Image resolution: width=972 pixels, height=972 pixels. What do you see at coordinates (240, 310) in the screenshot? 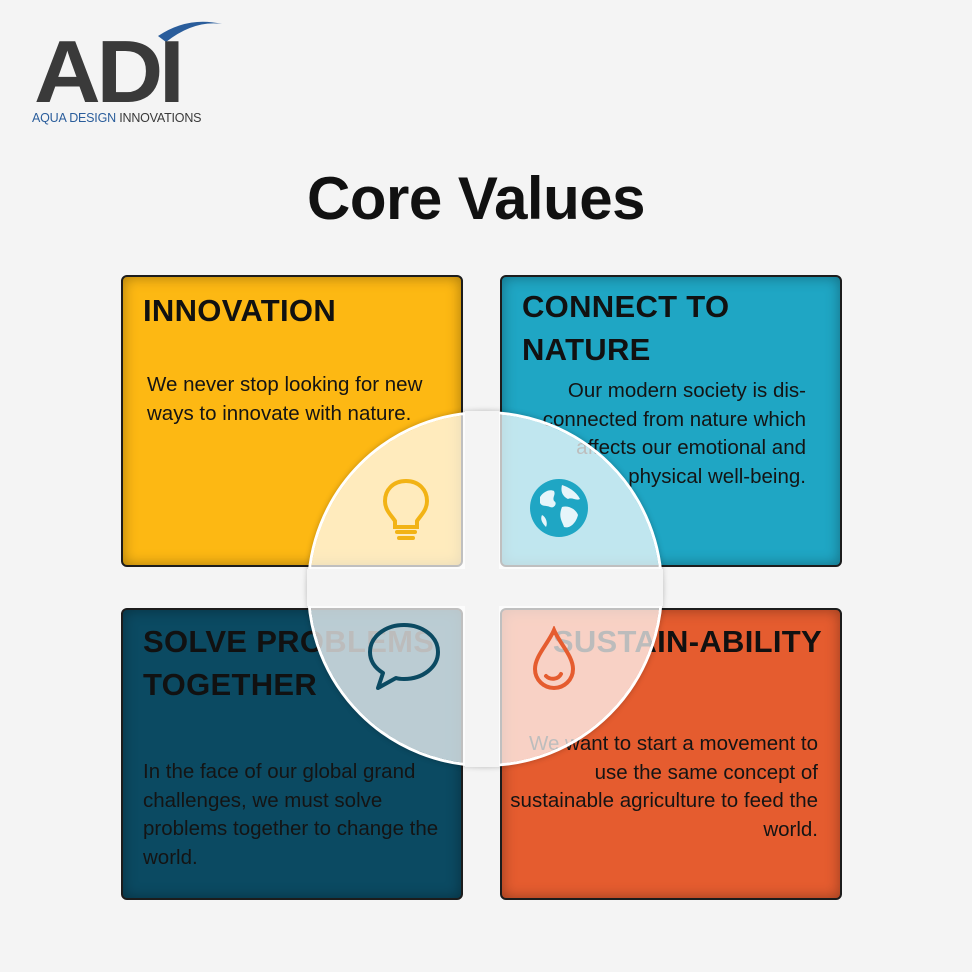
I see `card-title: INNOVATION` at bounding box center [240, 310].